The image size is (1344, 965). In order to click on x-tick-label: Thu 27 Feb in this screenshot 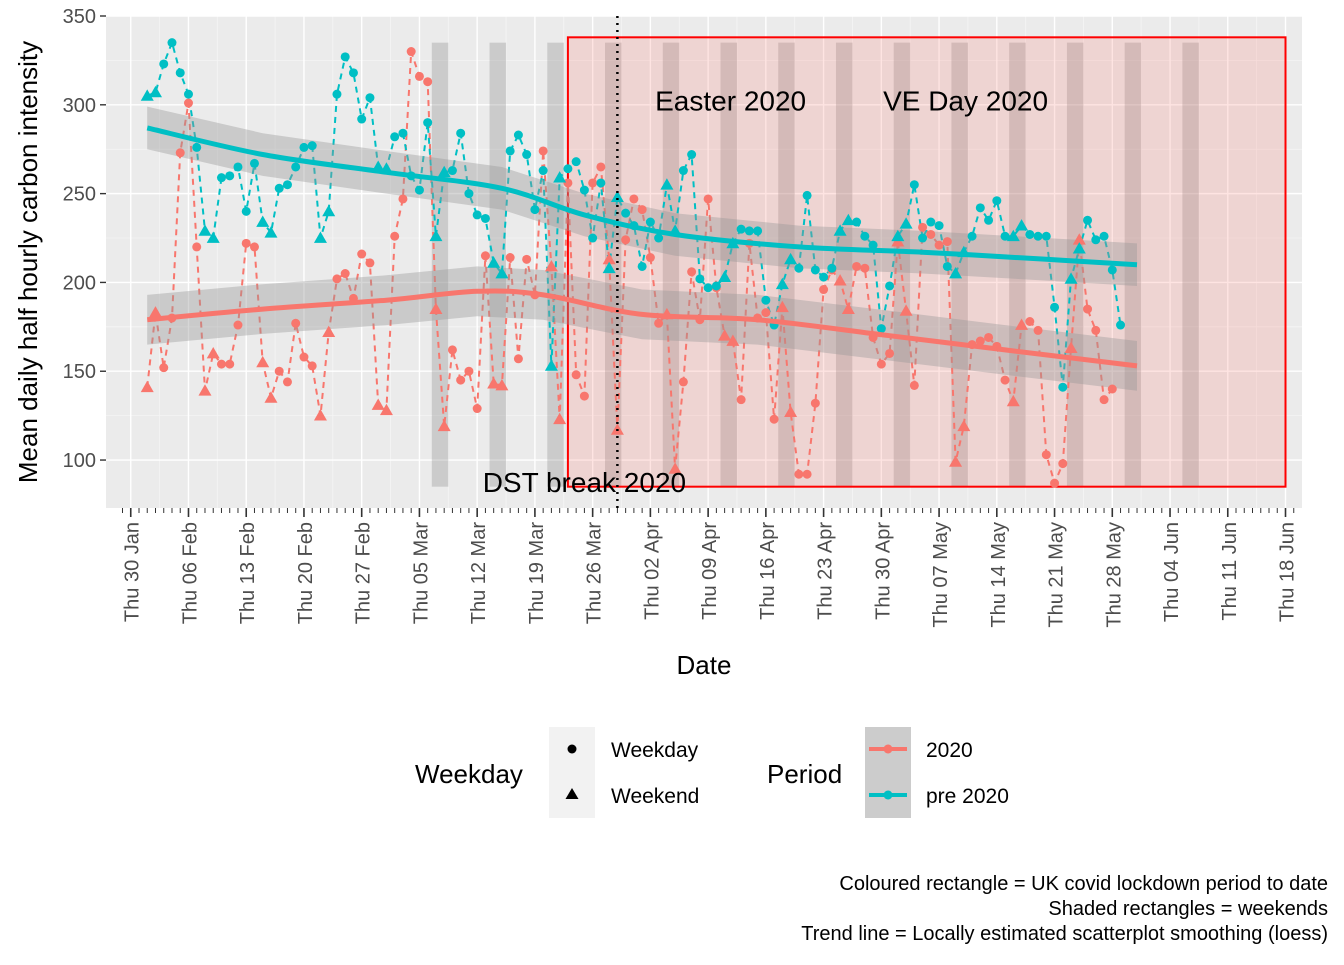, I will do `click(364, 573)`.